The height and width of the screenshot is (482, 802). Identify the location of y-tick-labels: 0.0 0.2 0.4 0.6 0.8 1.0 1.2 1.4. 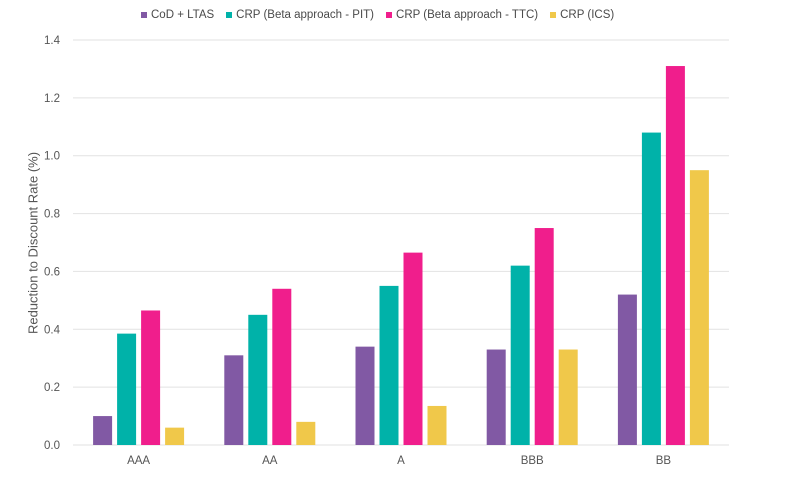
(52, 243).